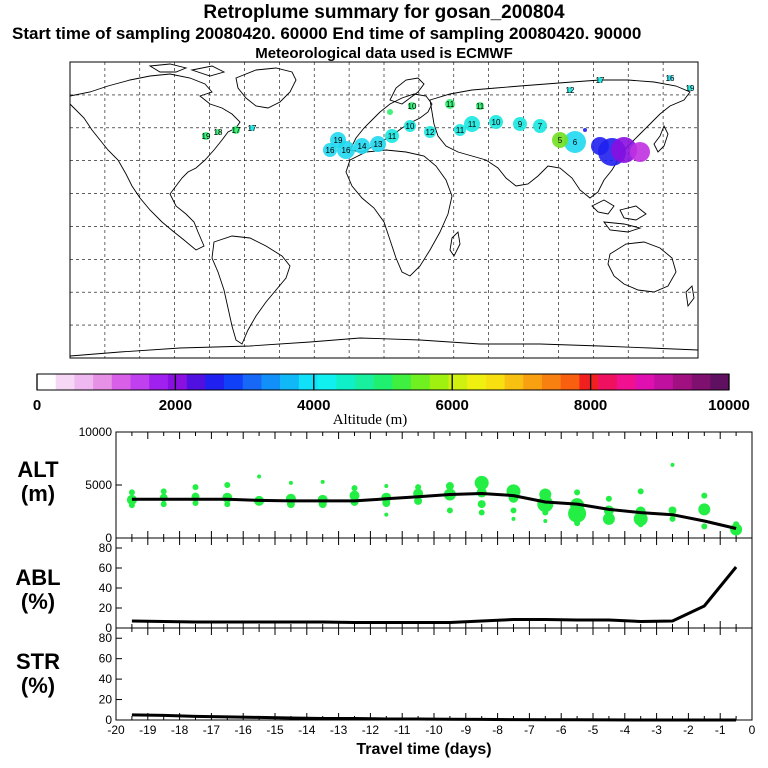 The image size is (768, 768). I want to click on x-tick-label: -1, so click(720, 730).